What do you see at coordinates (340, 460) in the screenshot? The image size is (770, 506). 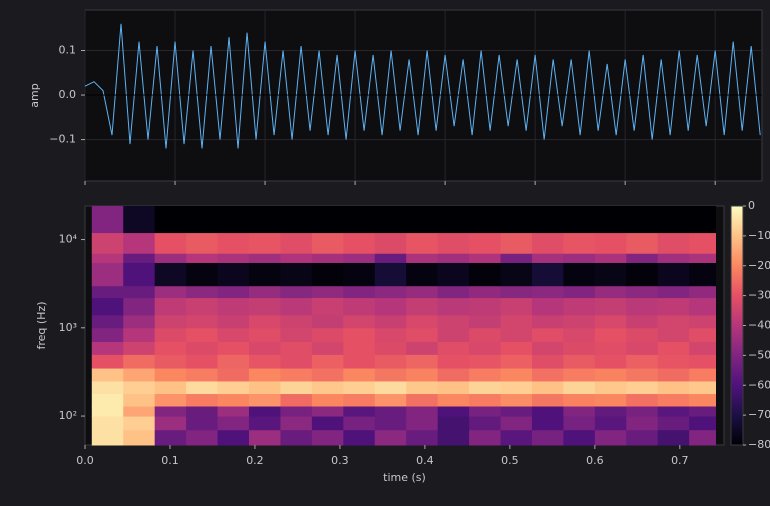 I see `x-tick-label: 0.3` at bounding box center [340, 460].